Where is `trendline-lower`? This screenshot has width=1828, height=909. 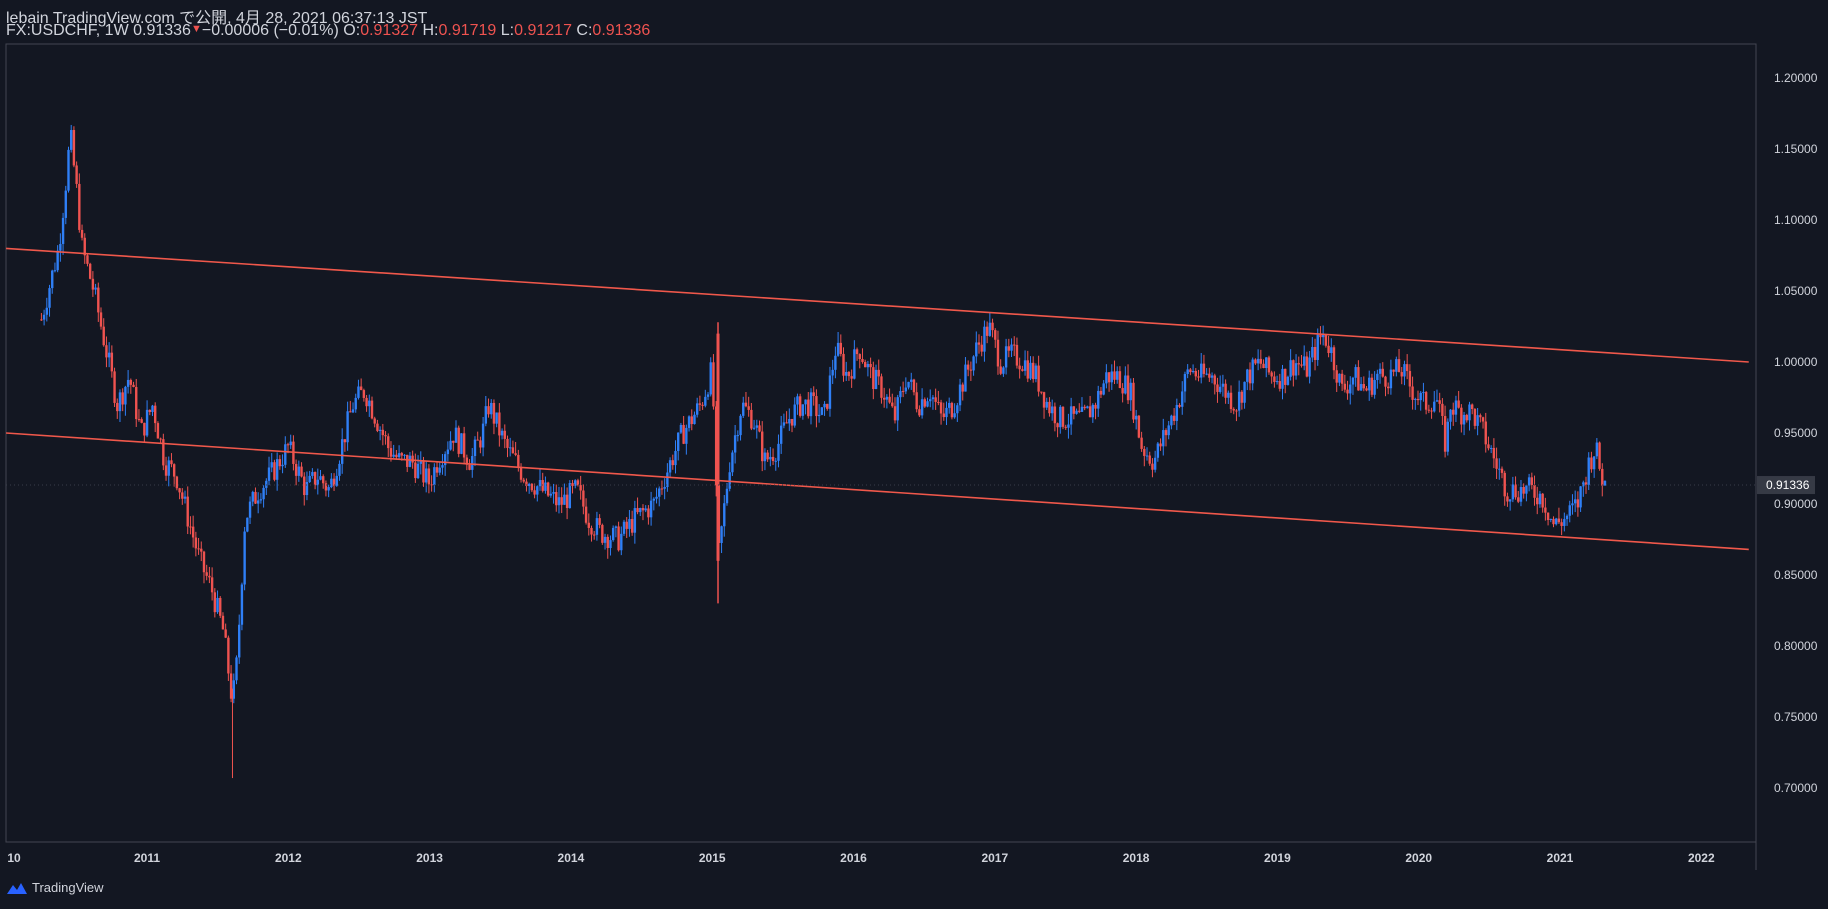 trendline-lower is located at coordinates (877, 491).